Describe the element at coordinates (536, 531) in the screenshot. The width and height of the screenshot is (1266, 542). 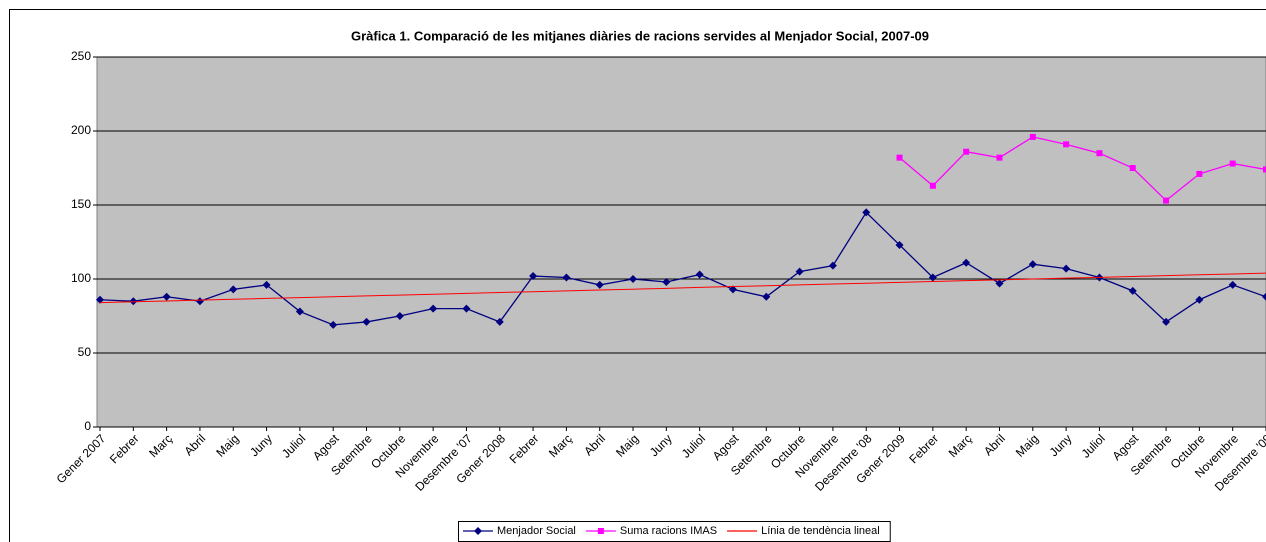
I see `legend-label: Menjador Social` at that location.